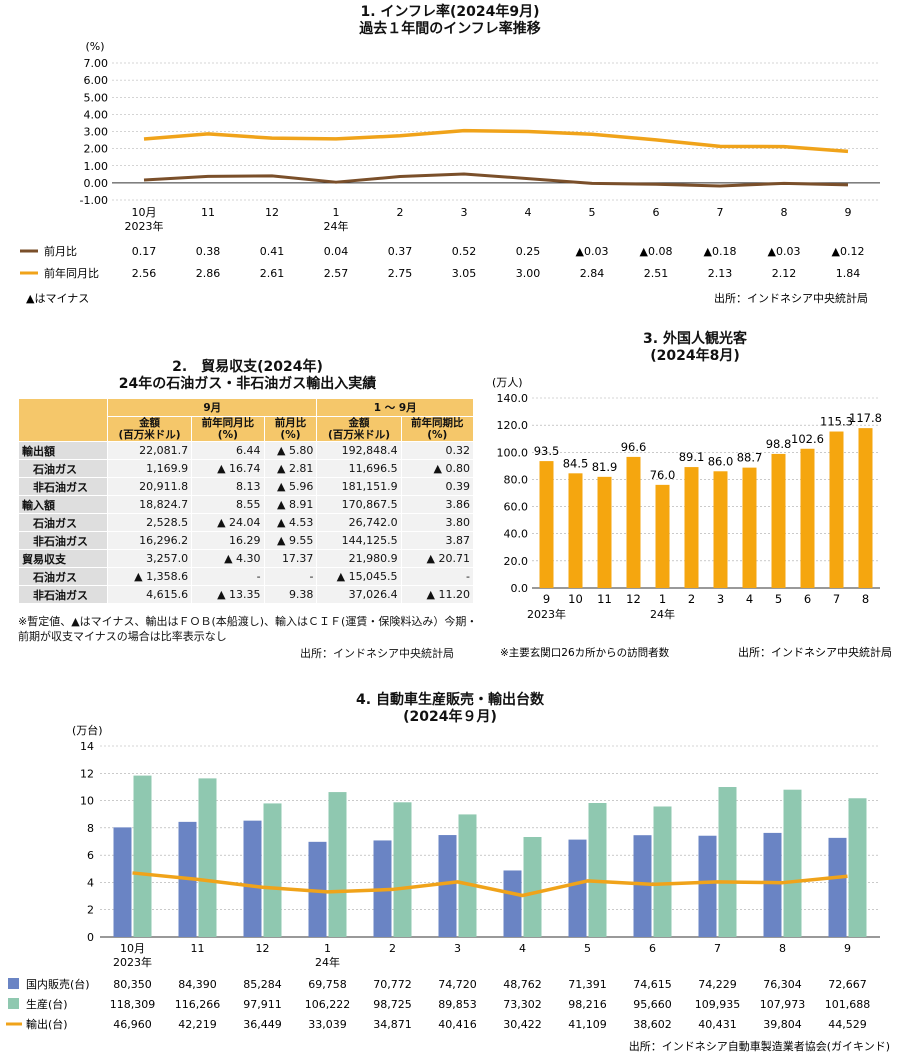 Image resolution: width=900 pixels, height=1055 pixels. I want to click on data-label: 0.52, so click(464, 251).